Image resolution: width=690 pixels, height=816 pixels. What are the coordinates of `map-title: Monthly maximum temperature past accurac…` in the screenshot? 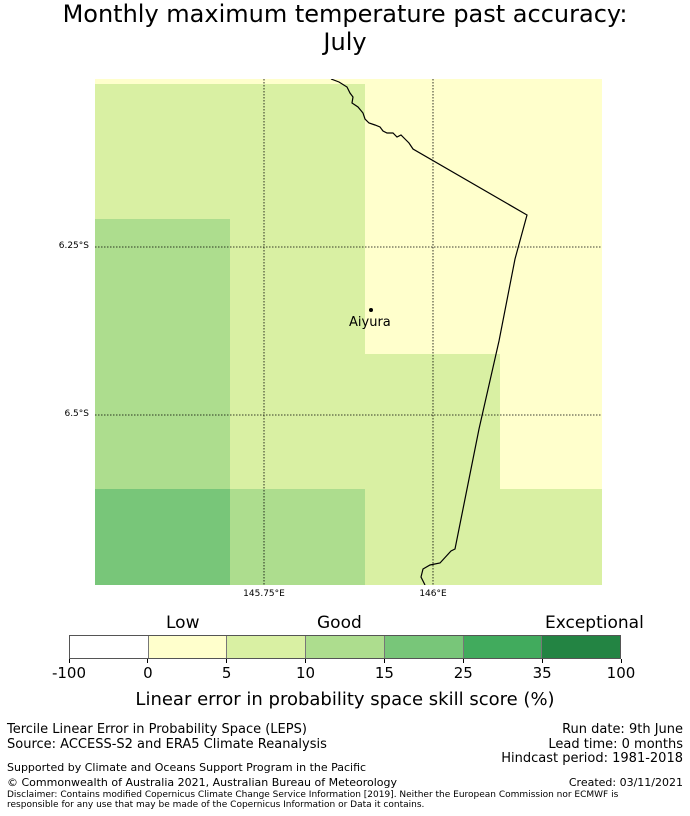 It's located at (345, 28).